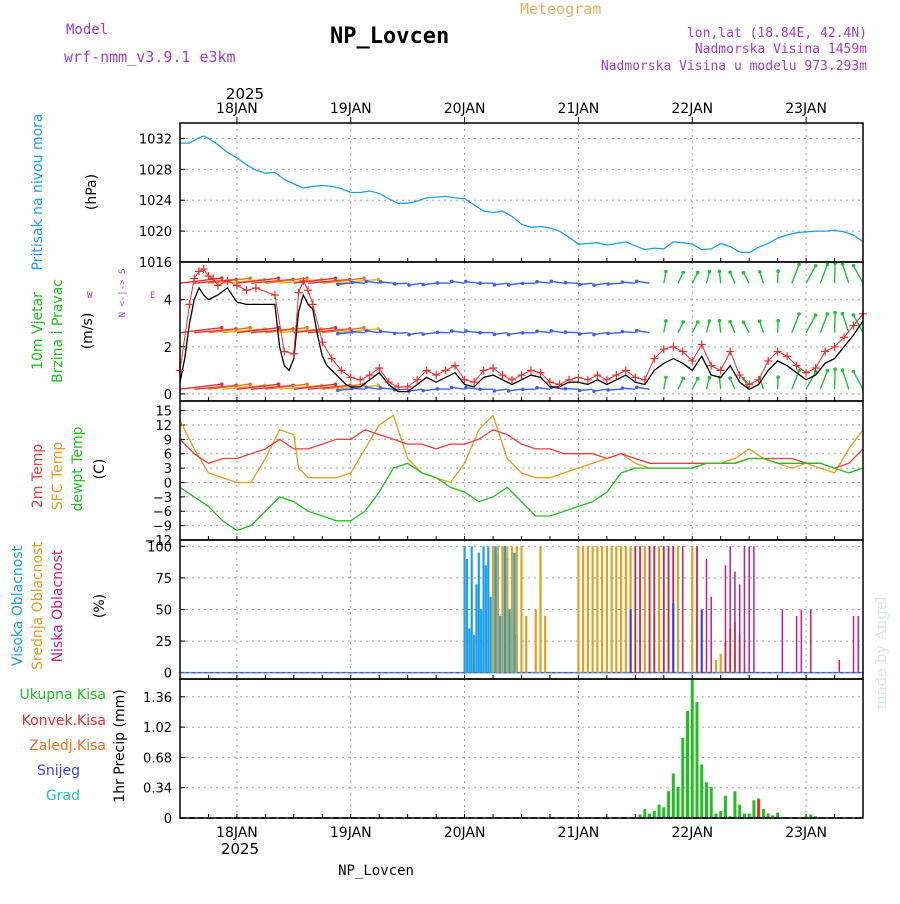 The image size is (900, 904). Describe the element at coordinates (157, 728) in the screenshot. I see `ytick-label-precip: 1.02` at that location.